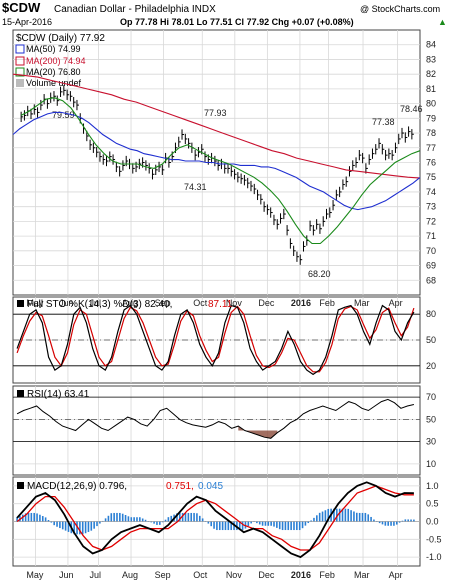  I want to click on y-tick-label: 20, so click(431, 366).